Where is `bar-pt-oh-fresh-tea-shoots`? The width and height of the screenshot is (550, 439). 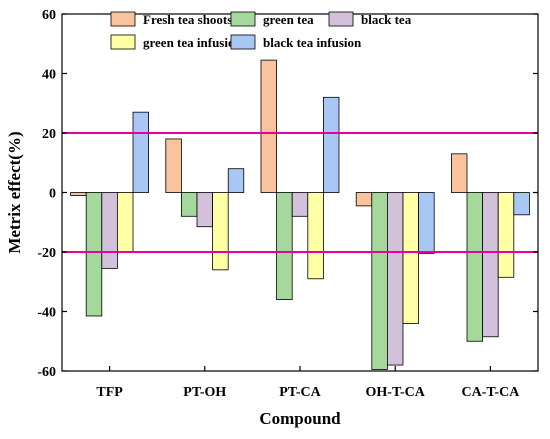
bar-pt-oh-fresh-tea-shoots is located at coordinates (173, 165).